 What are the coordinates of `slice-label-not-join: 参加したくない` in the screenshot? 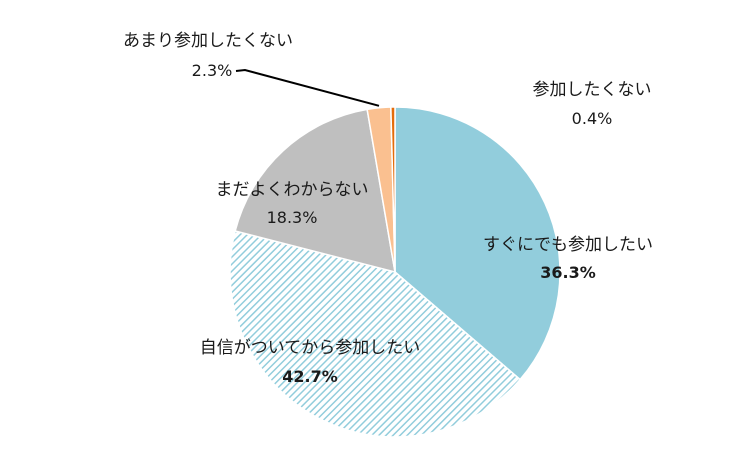 It's located at (592, 90).